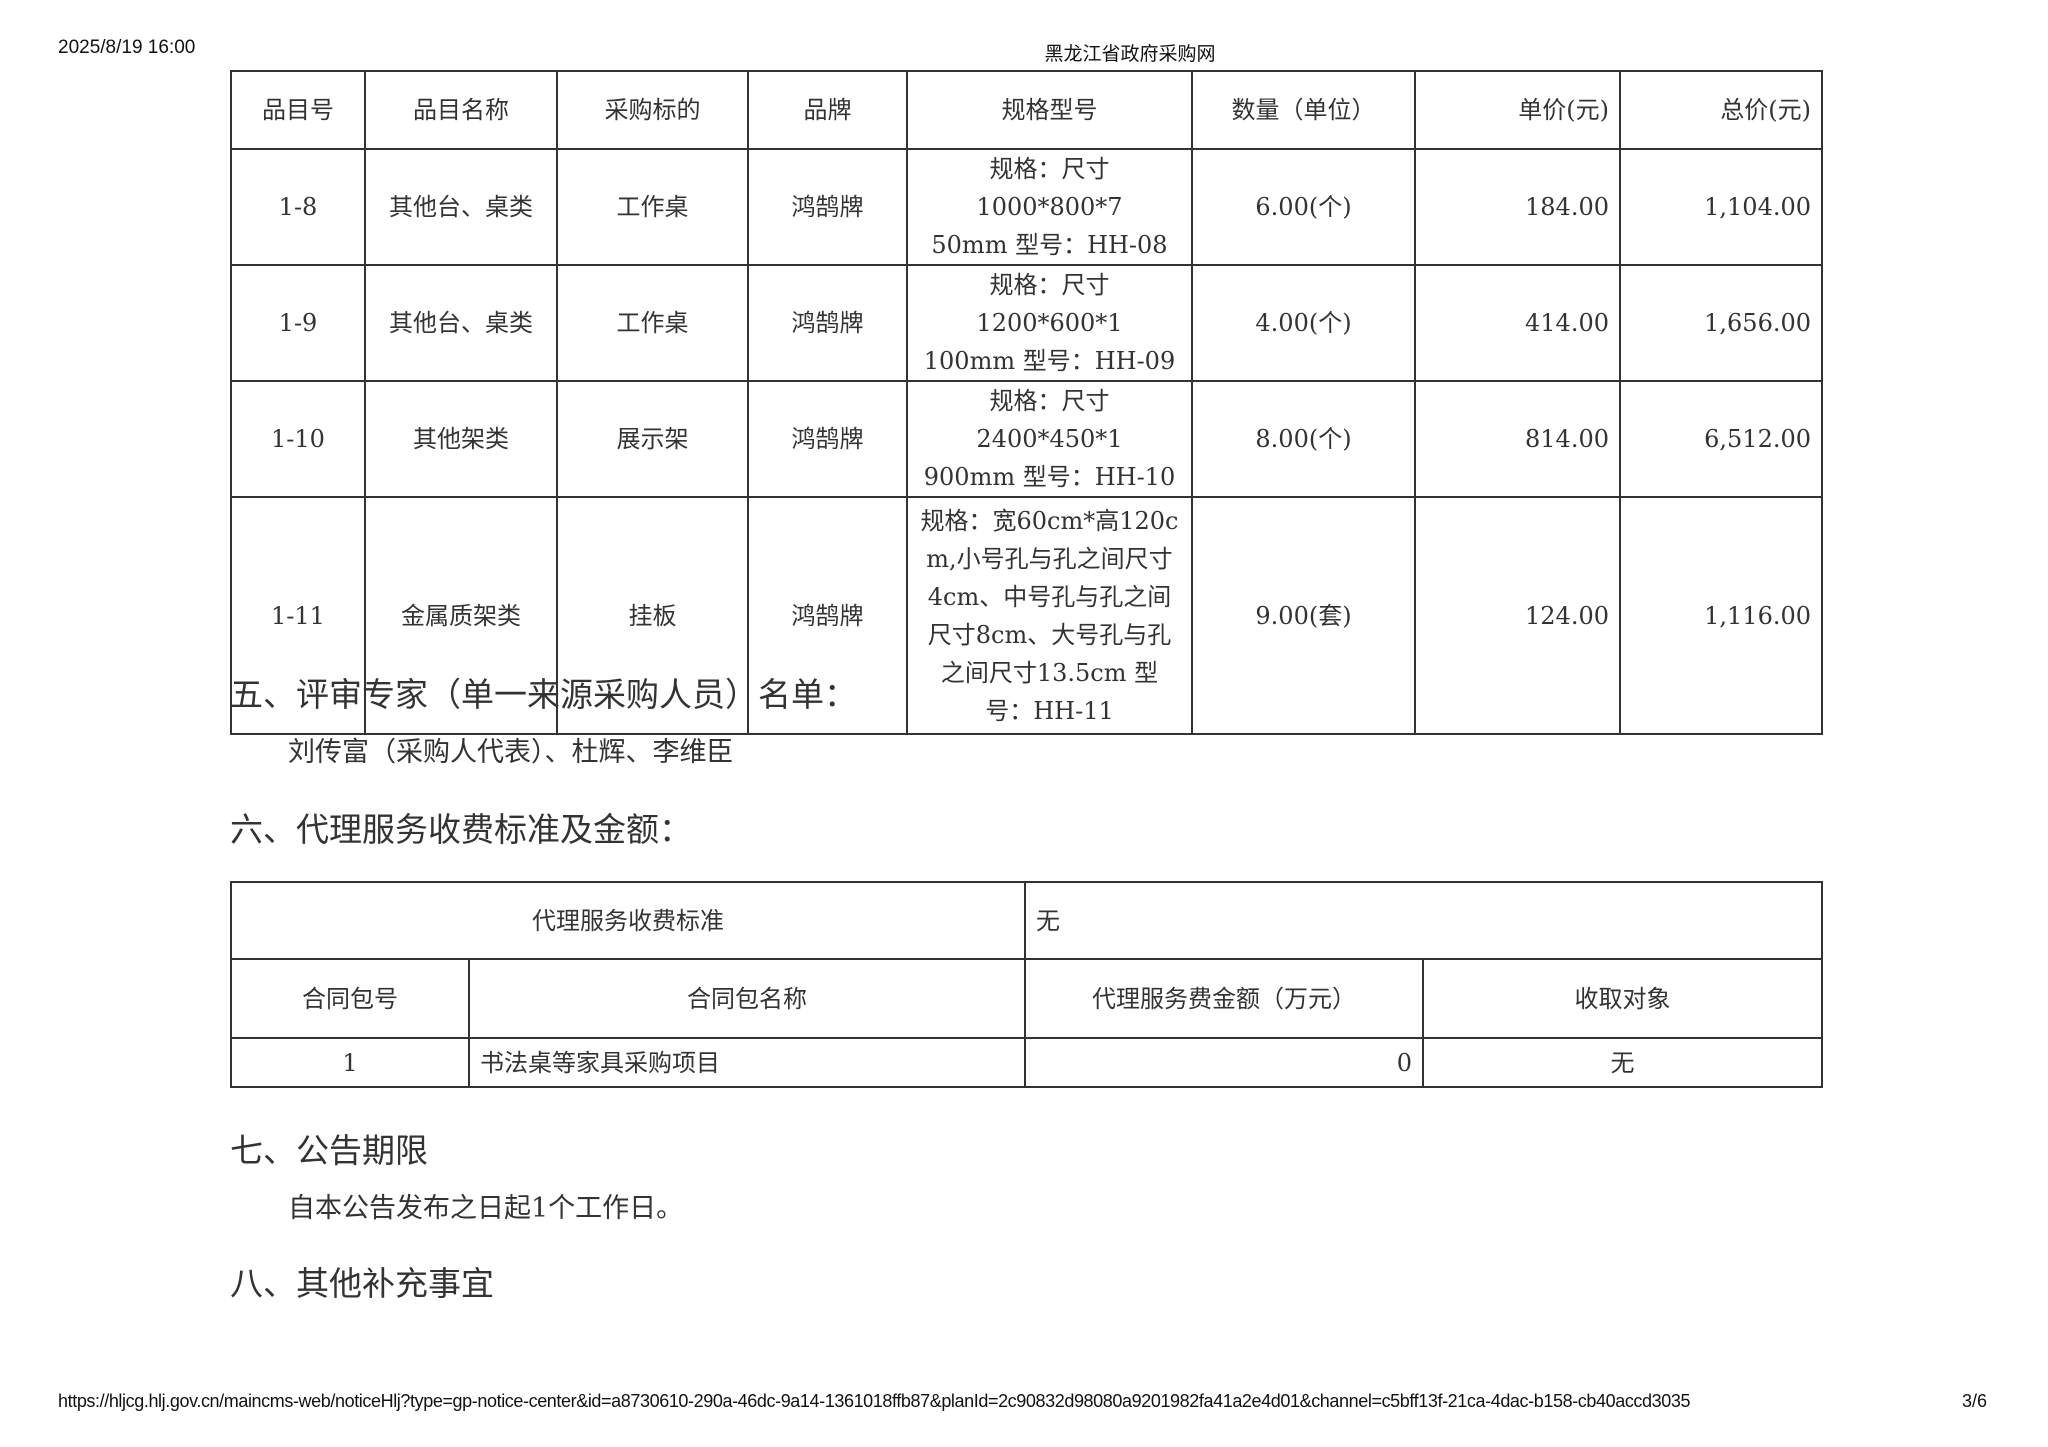 The image size is (2048, 1447). Describe the element at coordinates (486, 1208) in the screenshot. I see `section-7-body: 自本公告发布之日起1个工作日。` at that location.